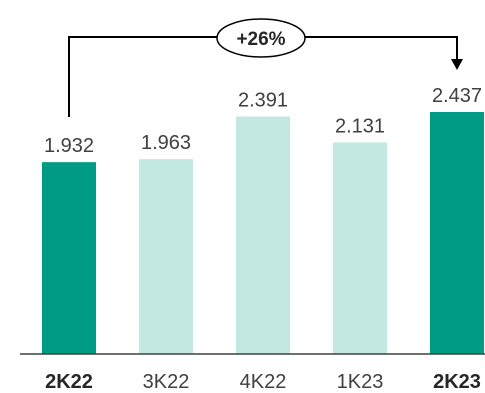 The width and height of the screenshot is (485, 393). I want to click on growth-badge, so click(261, 38).